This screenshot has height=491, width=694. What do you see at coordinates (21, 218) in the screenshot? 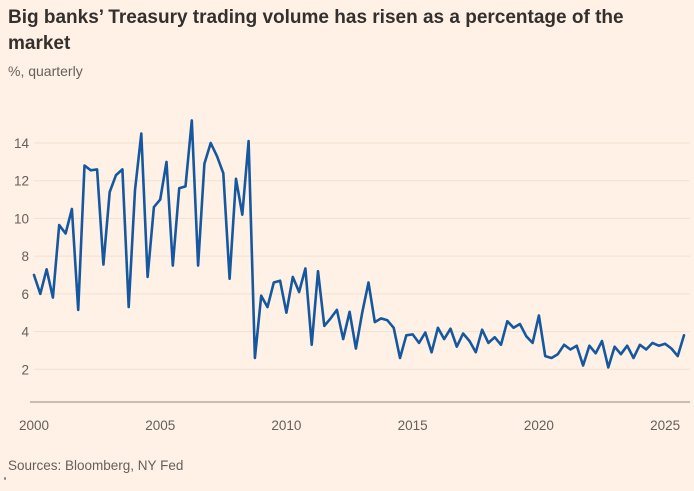
I see `y-axis-tick-label: 10` at bounding box center [21, 218].